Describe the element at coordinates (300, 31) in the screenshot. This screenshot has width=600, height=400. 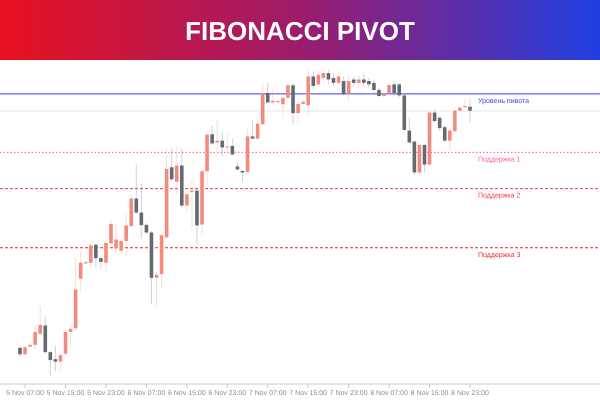
I see `chart-title: FIBONACCI PIVOT` at that location.